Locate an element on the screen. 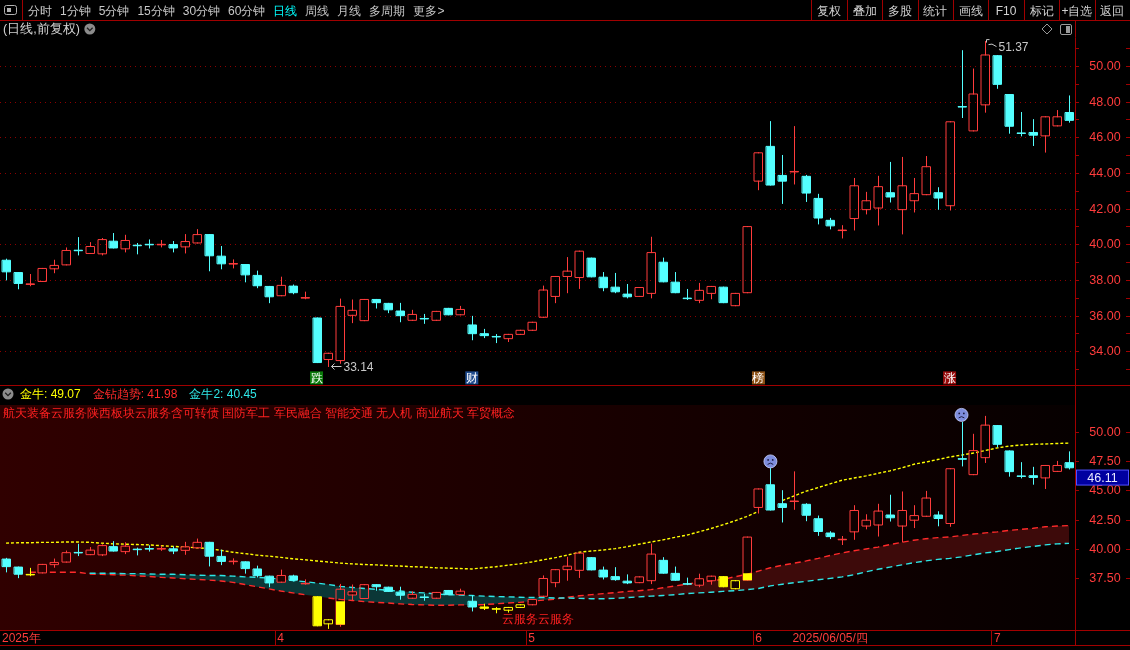  y-tick-label: 42.00 is located at coordinates (1105, 208).